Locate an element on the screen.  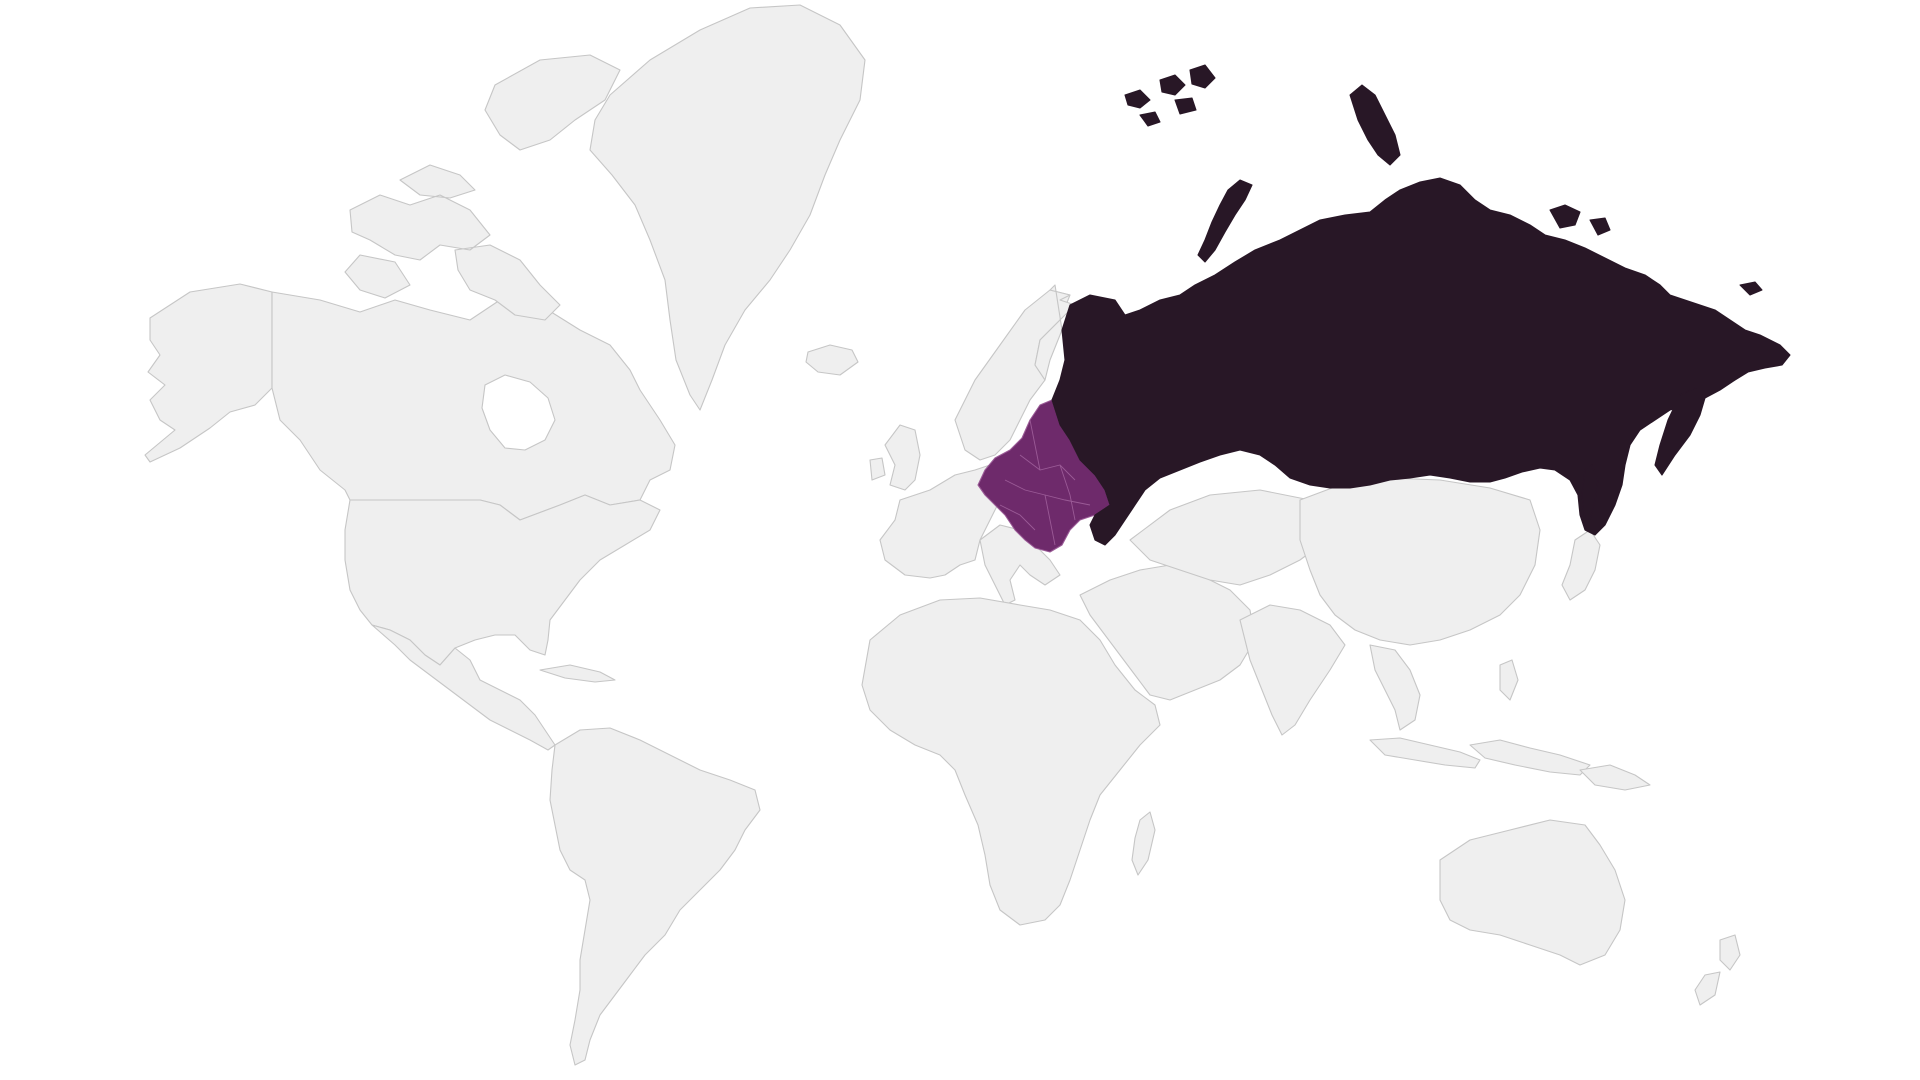
africa-landmass is located at coordinates (1011, 761).